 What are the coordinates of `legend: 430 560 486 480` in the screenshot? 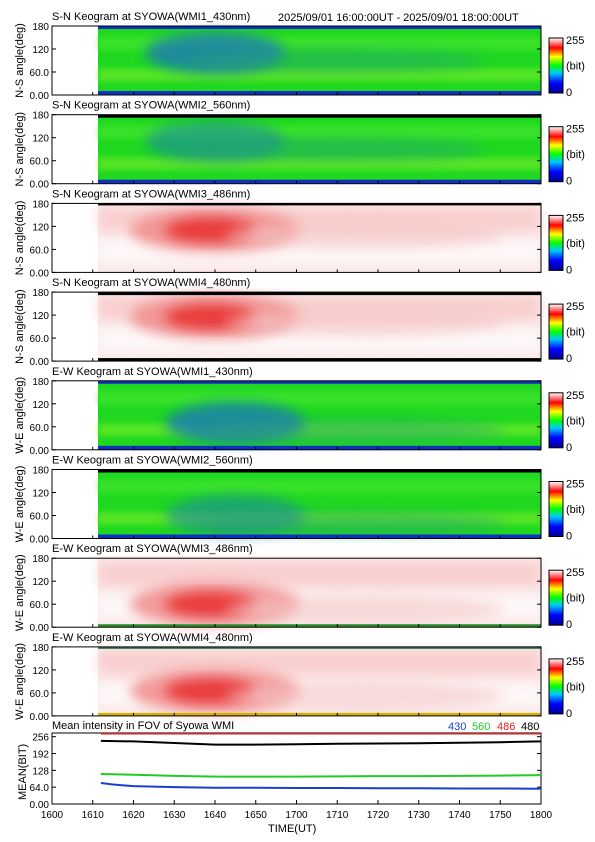 It's located at (493, 727).